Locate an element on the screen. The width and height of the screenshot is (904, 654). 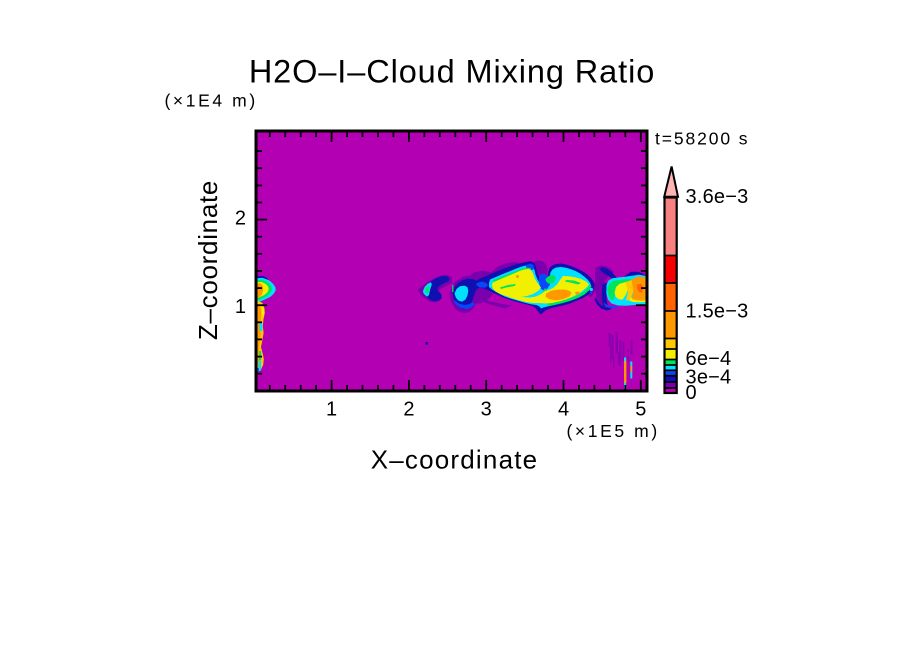
svg-text: 0 is located at coordinates (691, 393).